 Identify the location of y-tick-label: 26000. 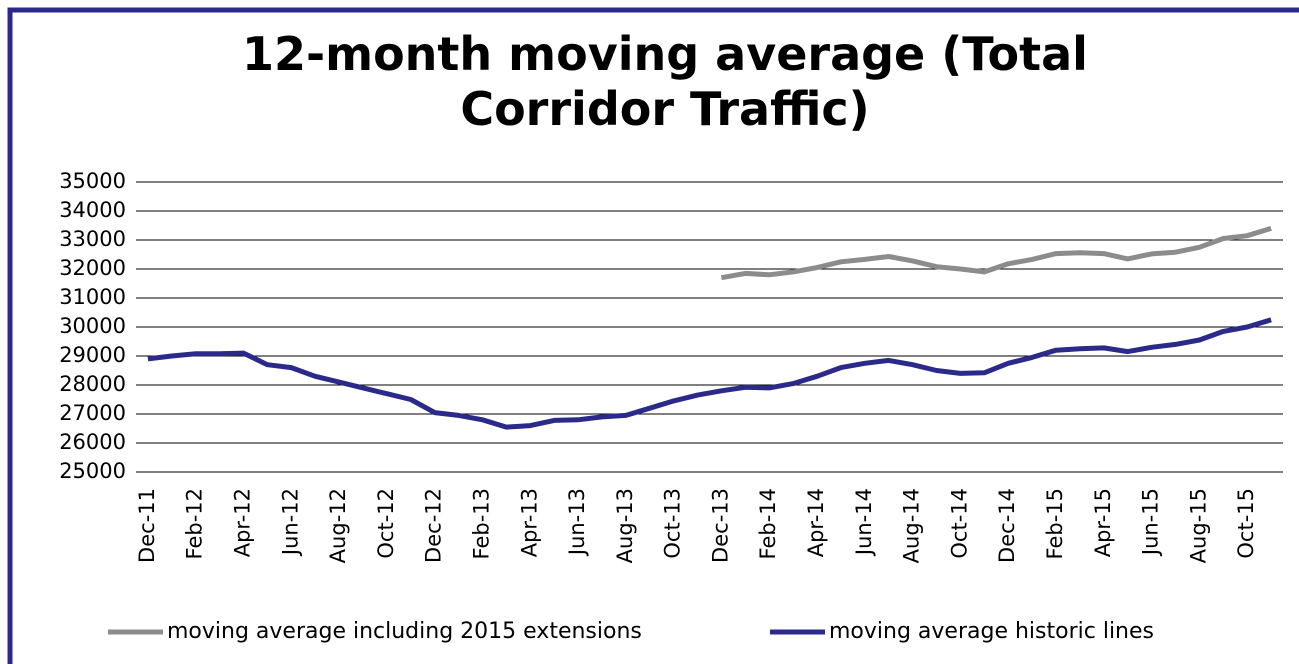
(92, 442).